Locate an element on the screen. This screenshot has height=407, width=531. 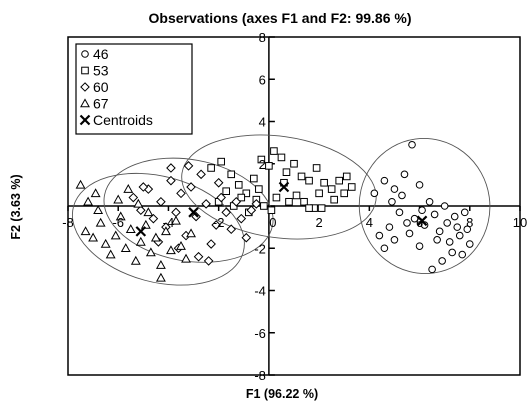
legend-marker-diamond is located at coordinates (85, 87).